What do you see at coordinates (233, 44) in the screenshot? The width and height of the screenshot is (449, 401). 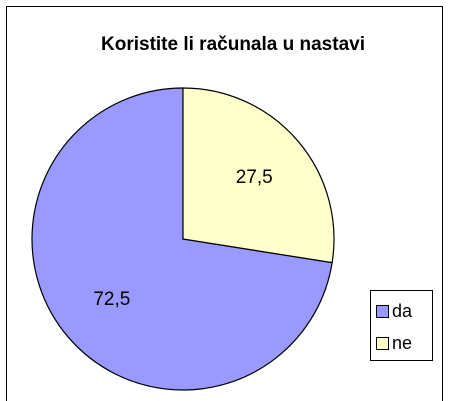 I see `chart-title: Koristite li računala u nastavi` at bounding box center [233, 44].